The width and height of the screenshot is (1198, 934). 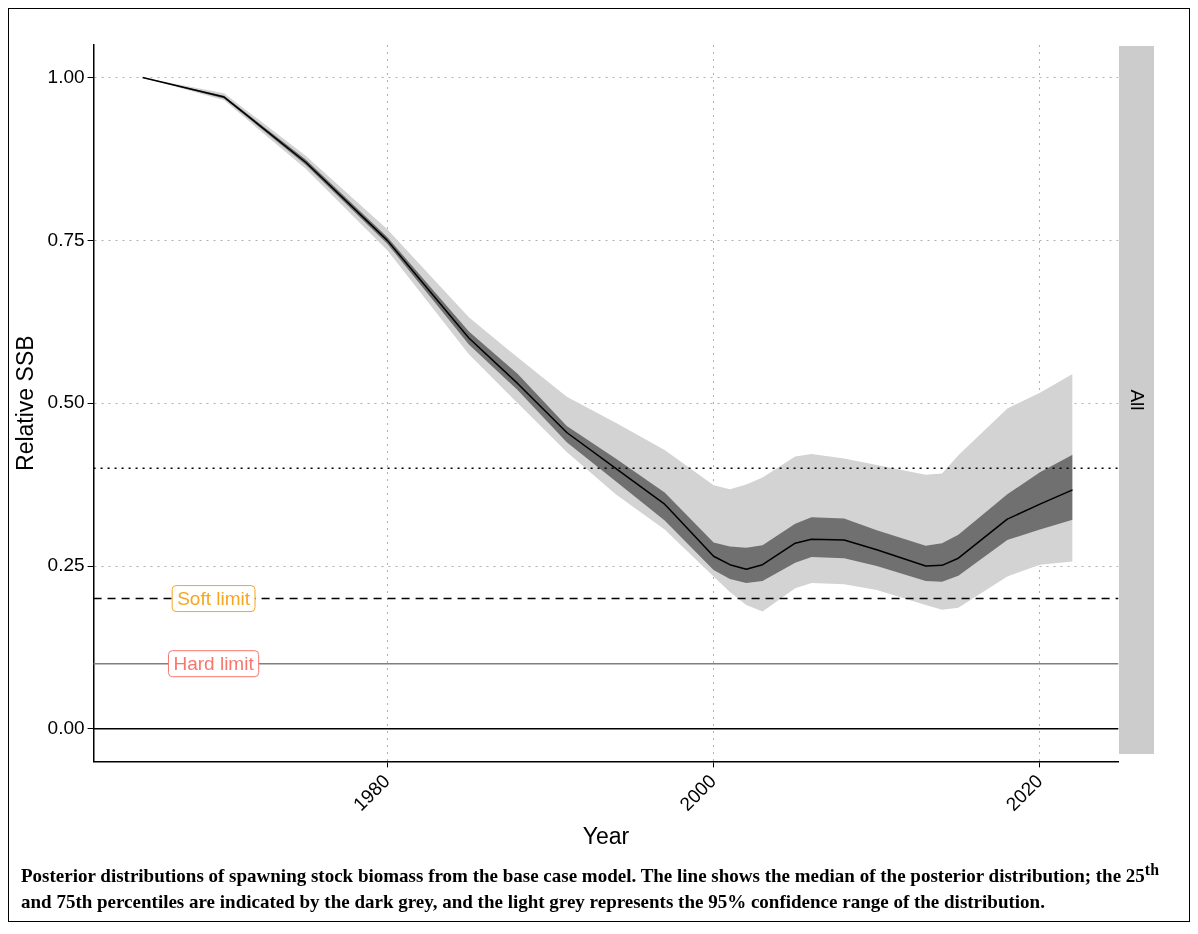 What do you see at coordinates (25, 403) in the screenshot?
I see `y-axis-title: Relative SSB` at bounding box center [25, 403].